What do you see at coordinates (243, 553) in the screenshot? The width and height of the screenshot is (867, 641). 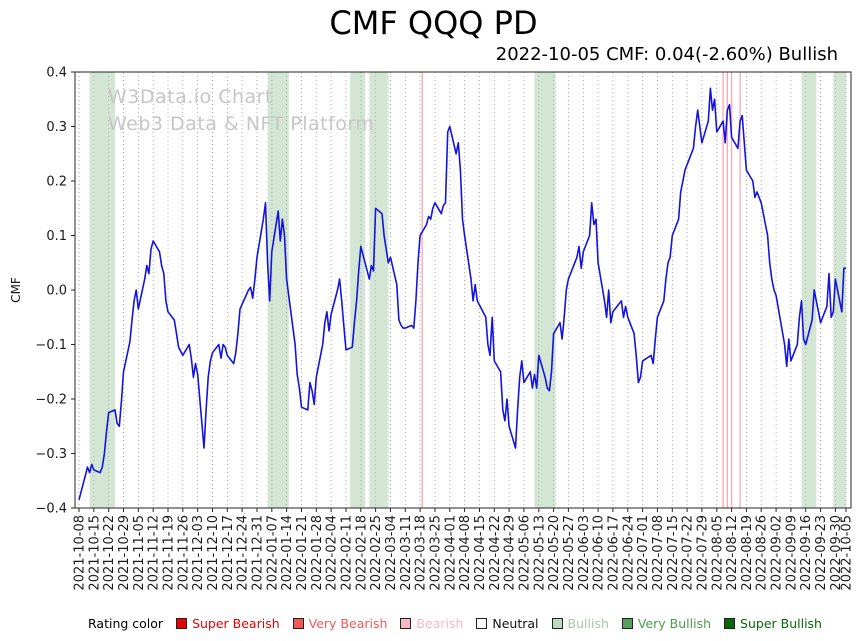 I see `x-tick-label: 2021-12-24` at bounding box center [243, 553].